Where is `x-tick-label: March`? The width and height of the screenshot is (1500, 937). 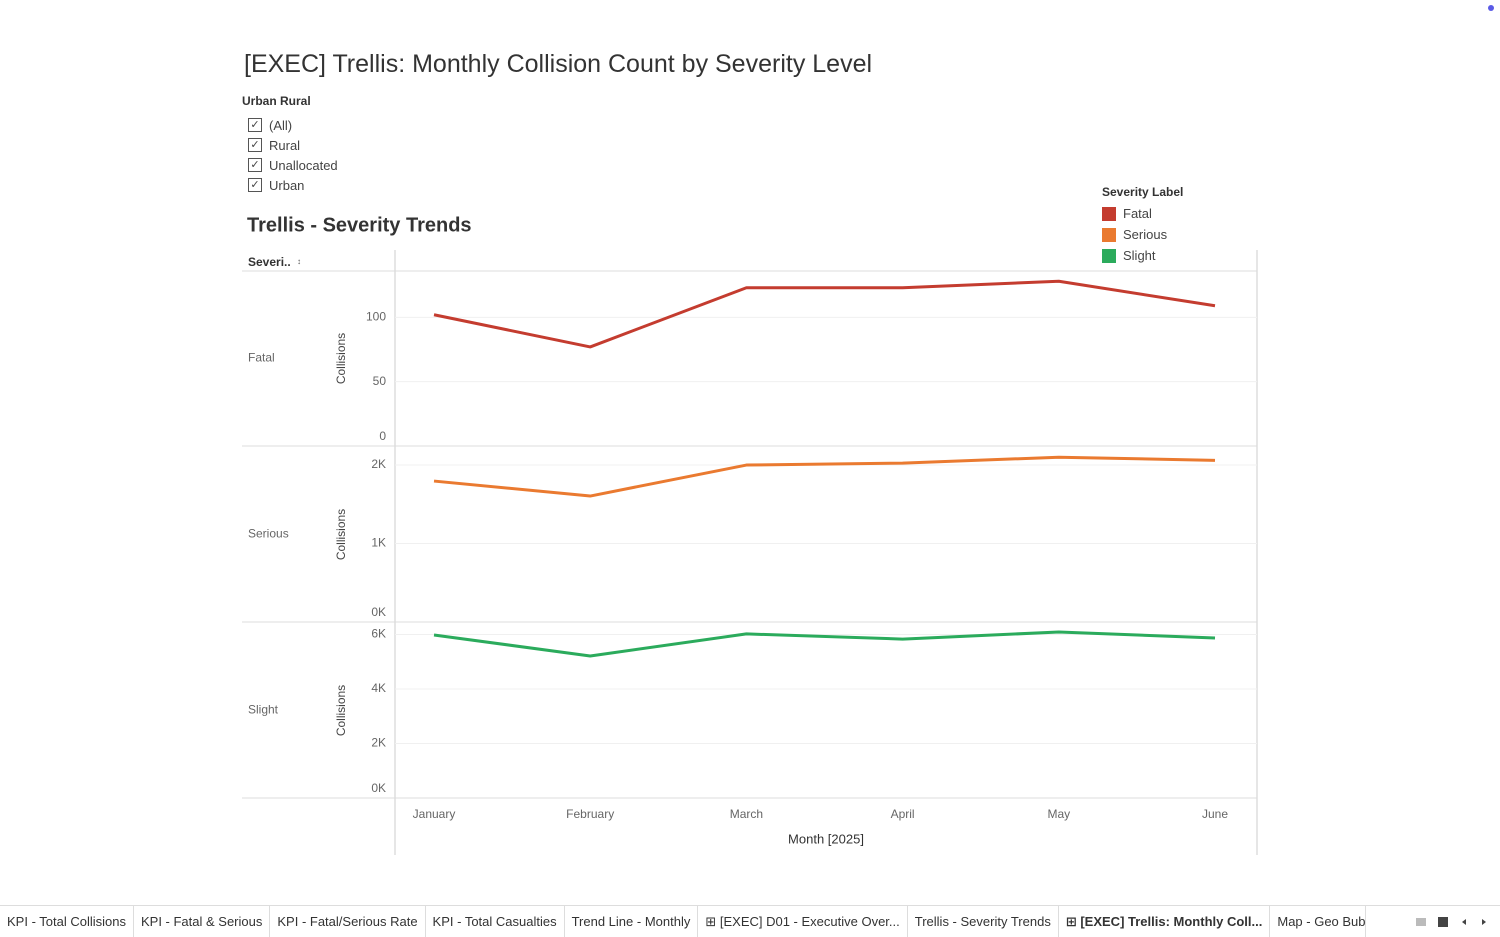
x-tick-label: March is located at coordinates (746, 814).